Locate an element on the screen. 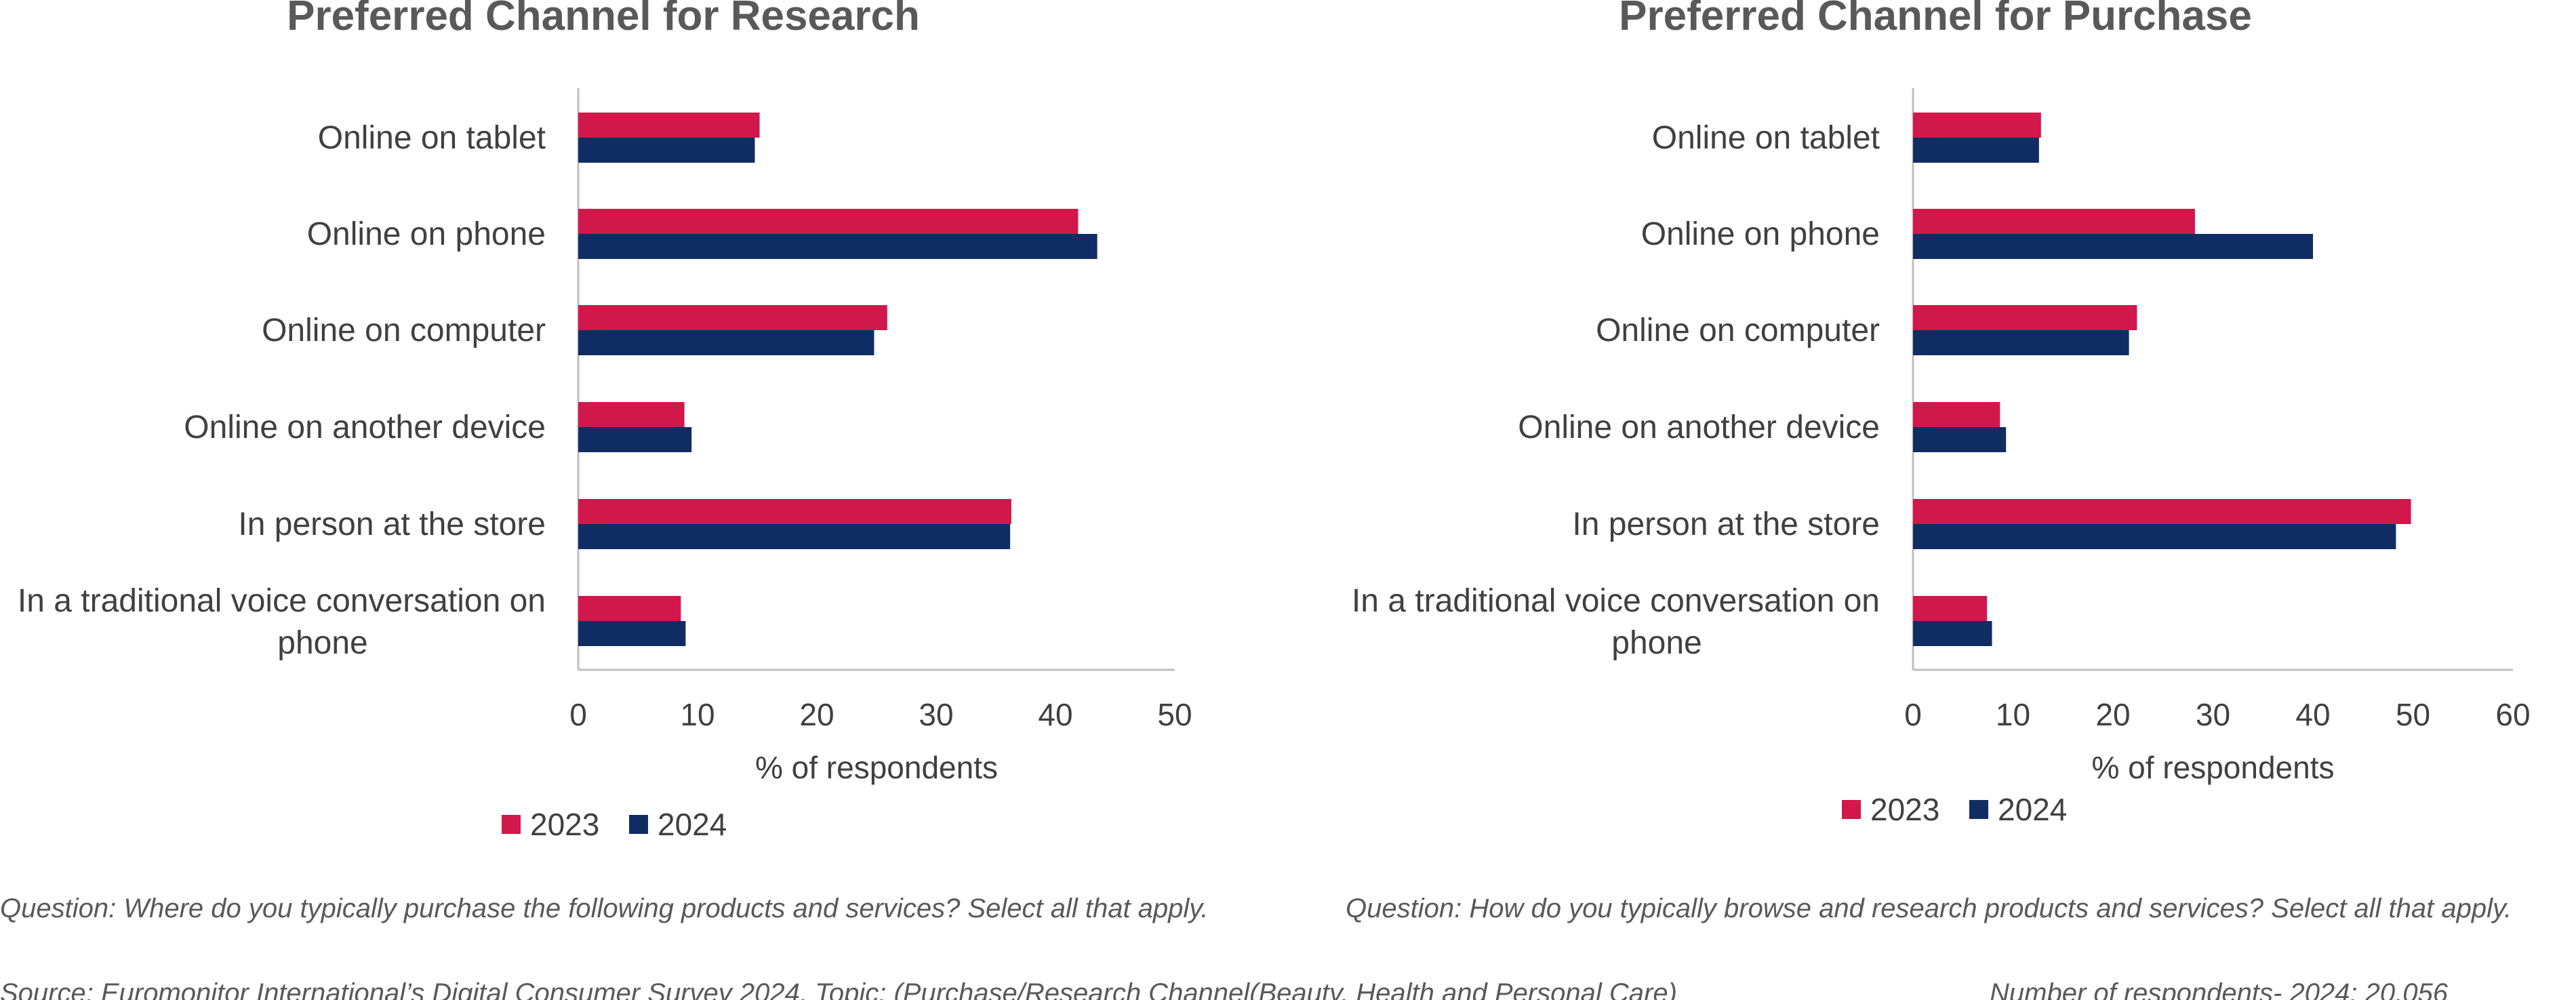 The image size is (2576, 1000). respondents-note: Number of respondents- 2024: 20,056 is located at coordinates (2219, 989).